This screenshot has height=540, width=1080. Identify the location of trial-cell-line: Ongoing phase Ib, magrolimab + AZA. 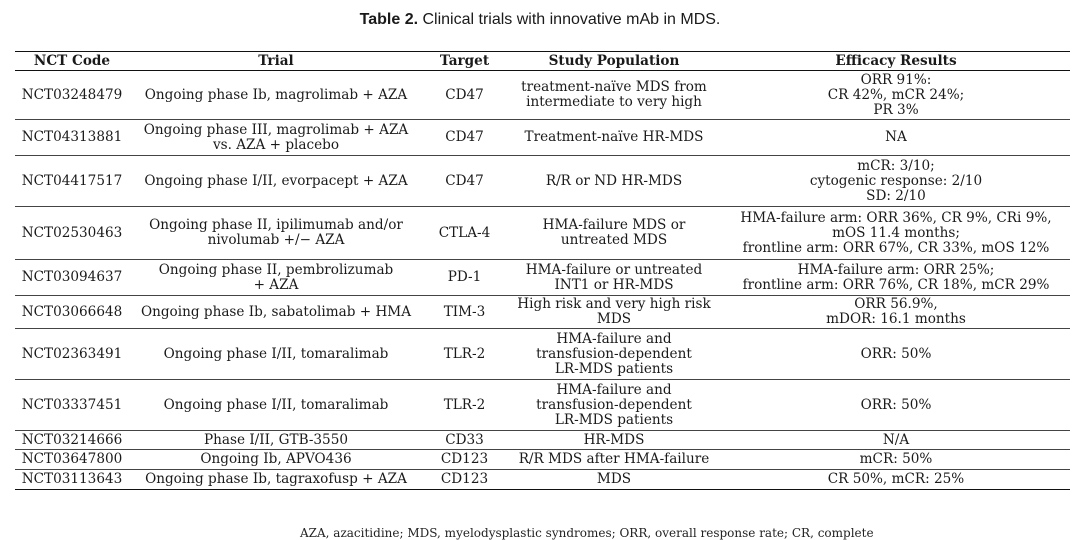
(276, 94).